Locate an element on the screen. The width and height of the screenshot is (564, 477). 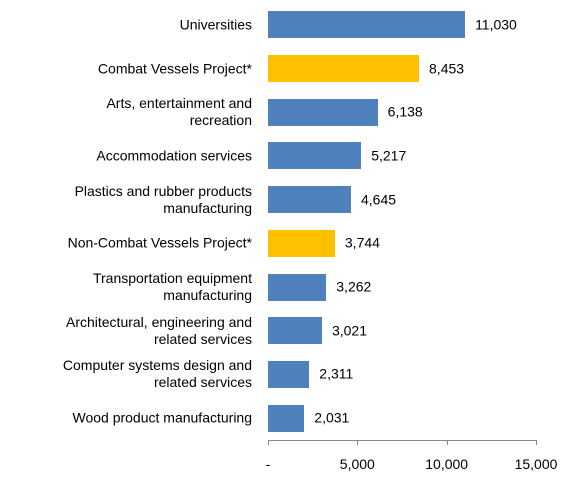
value-label: 5,217 is located at coordinates (389, 155).